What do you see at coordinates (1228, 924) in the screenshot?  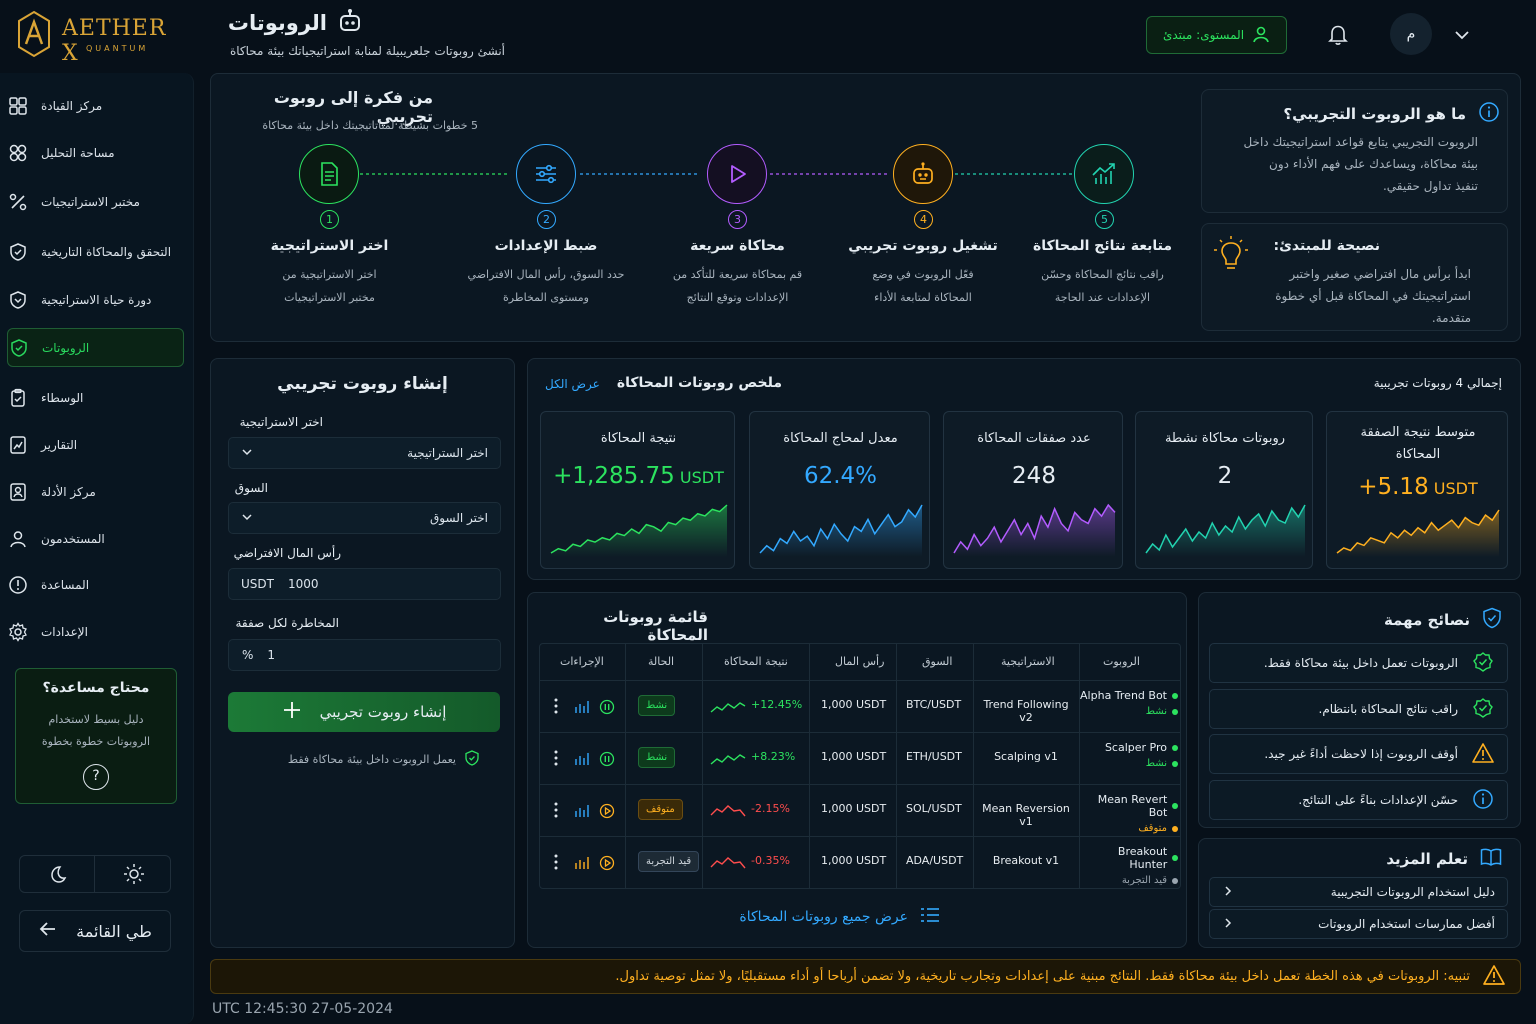 I see `chevron-right-icon` at bounding box center [1228, 924].